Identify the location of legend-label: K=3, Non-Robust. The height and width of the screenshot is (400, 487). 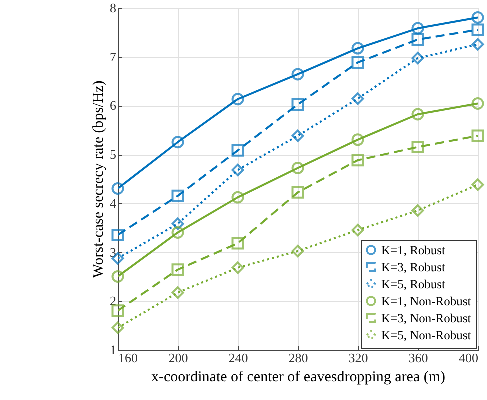
(427, 318).